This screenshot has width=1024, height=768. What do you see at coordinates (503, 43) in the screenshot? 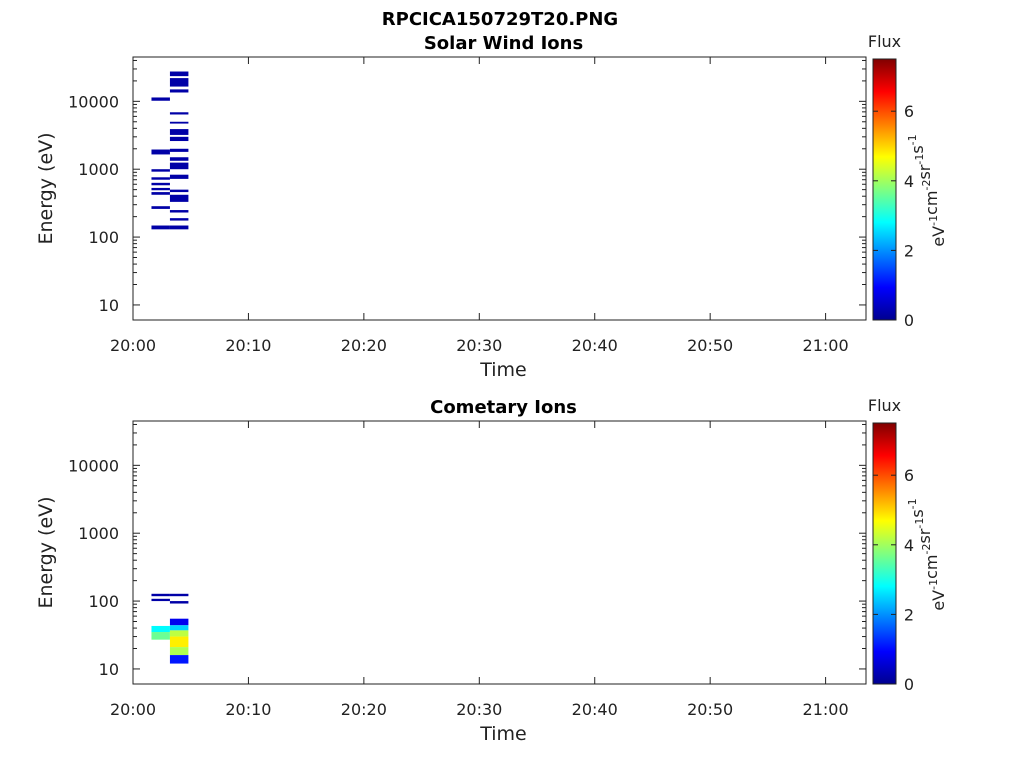
I see `panel-title: Solar Wind Ions` at bounding box center [503, 43].